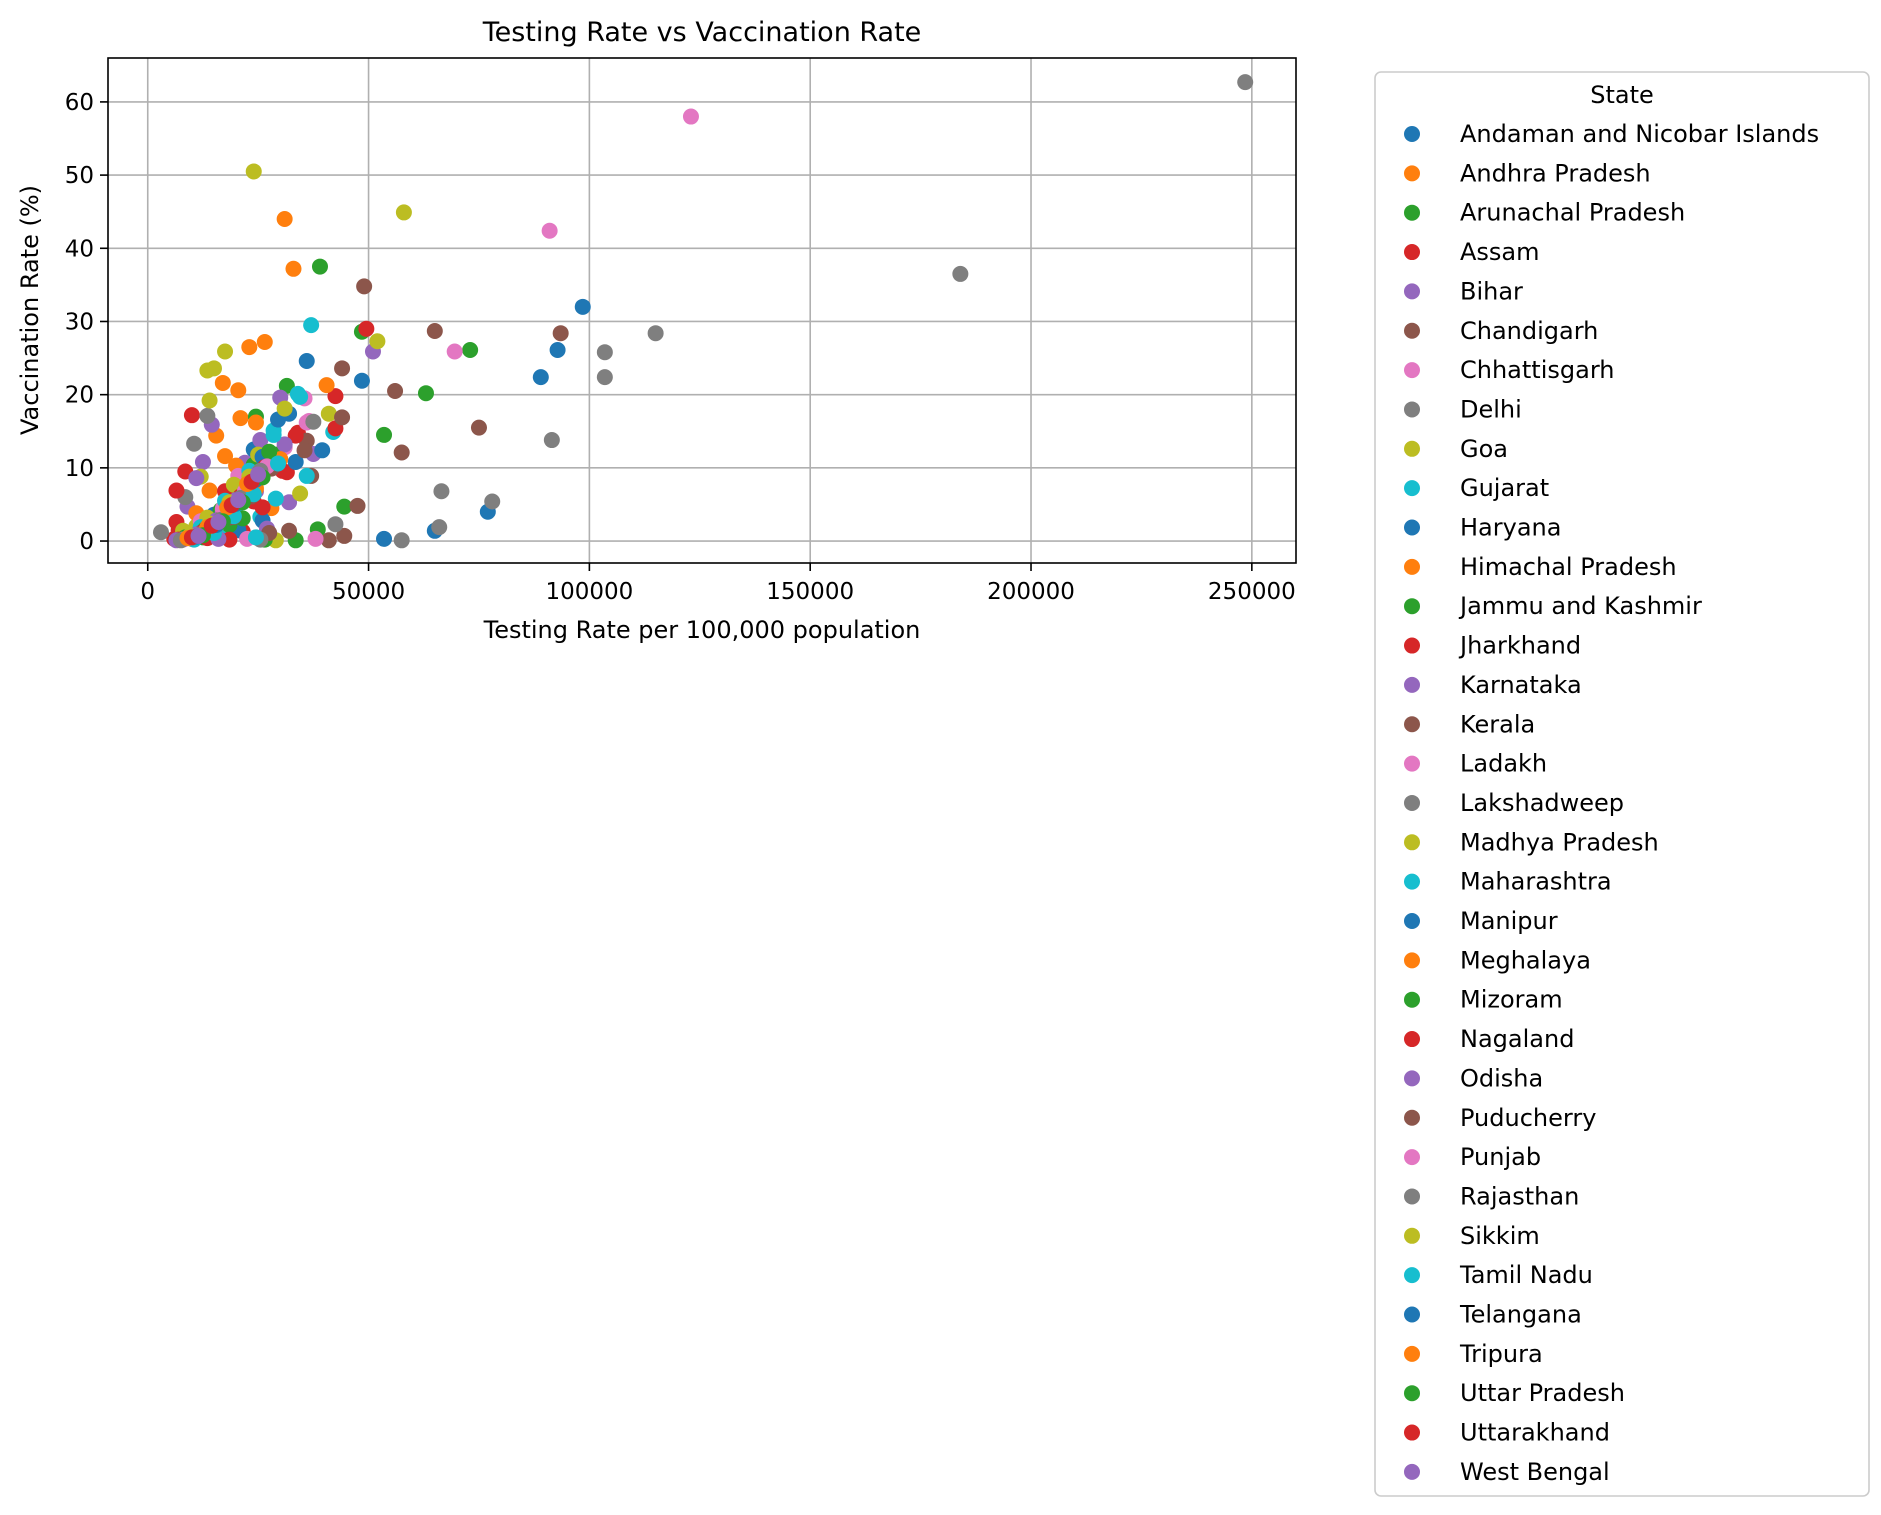 The image size is (1881, 1515). Describe the element at coordinates (1484, 449) in the screenshot. I see `legend-label: Goa` at that location.